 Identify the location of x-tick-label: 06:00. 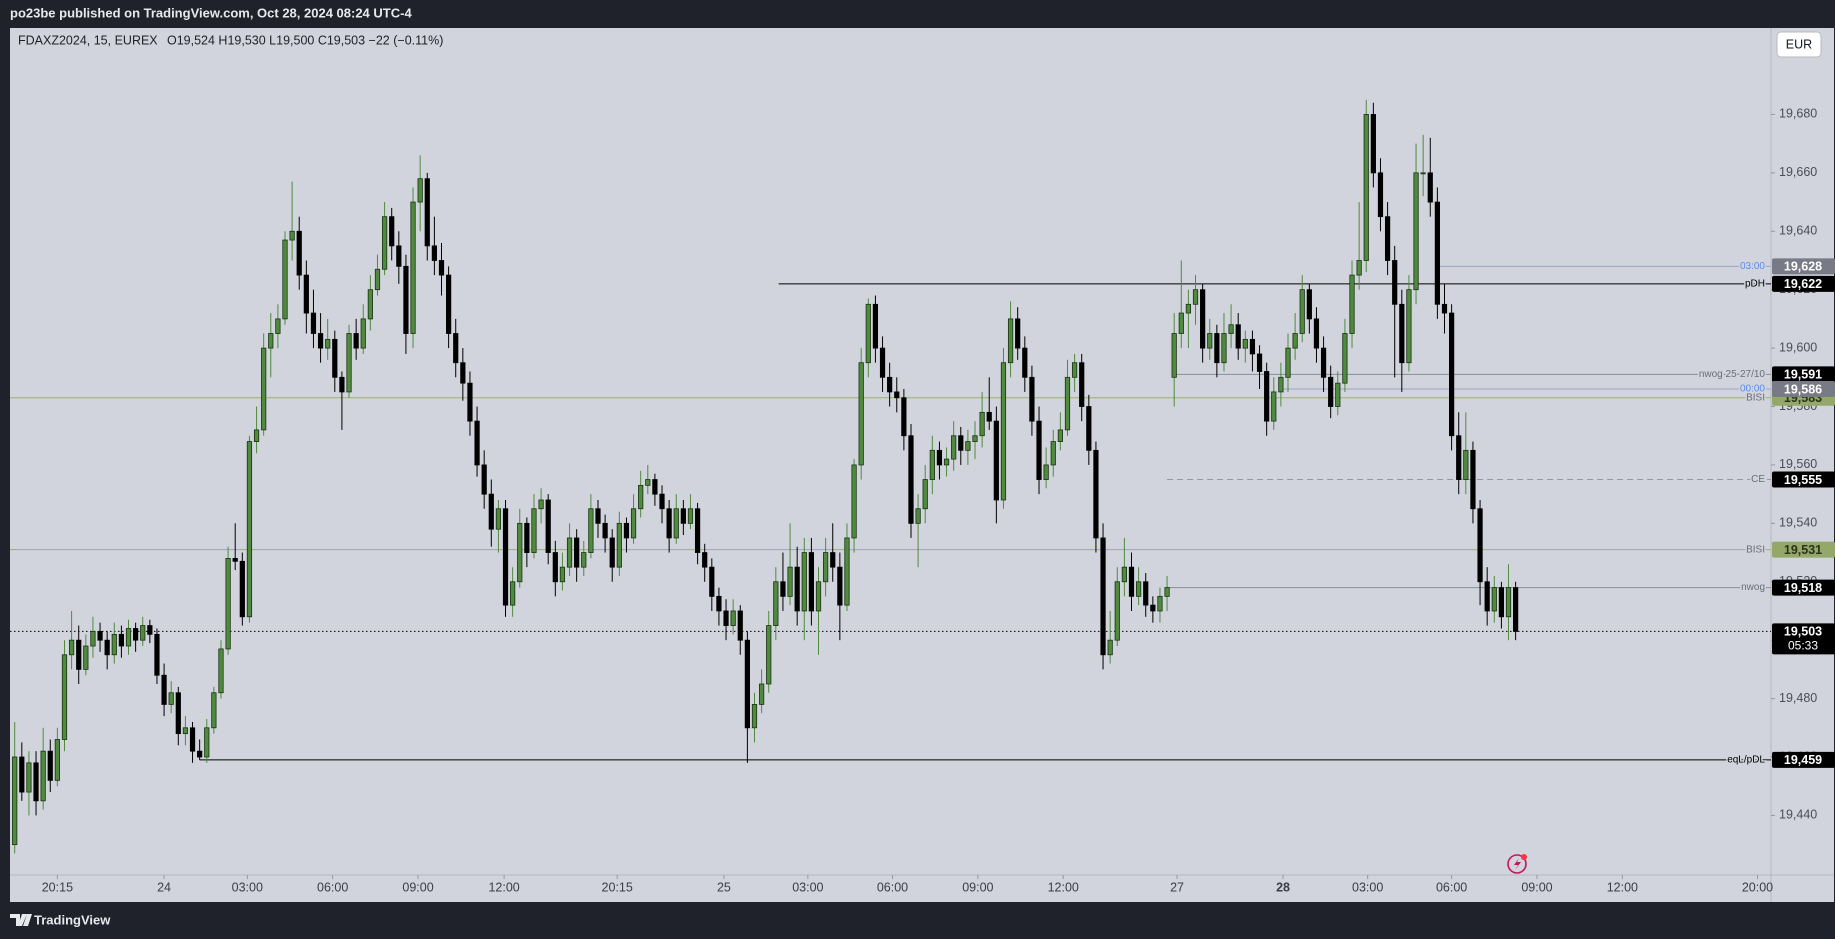
(1451, 887).